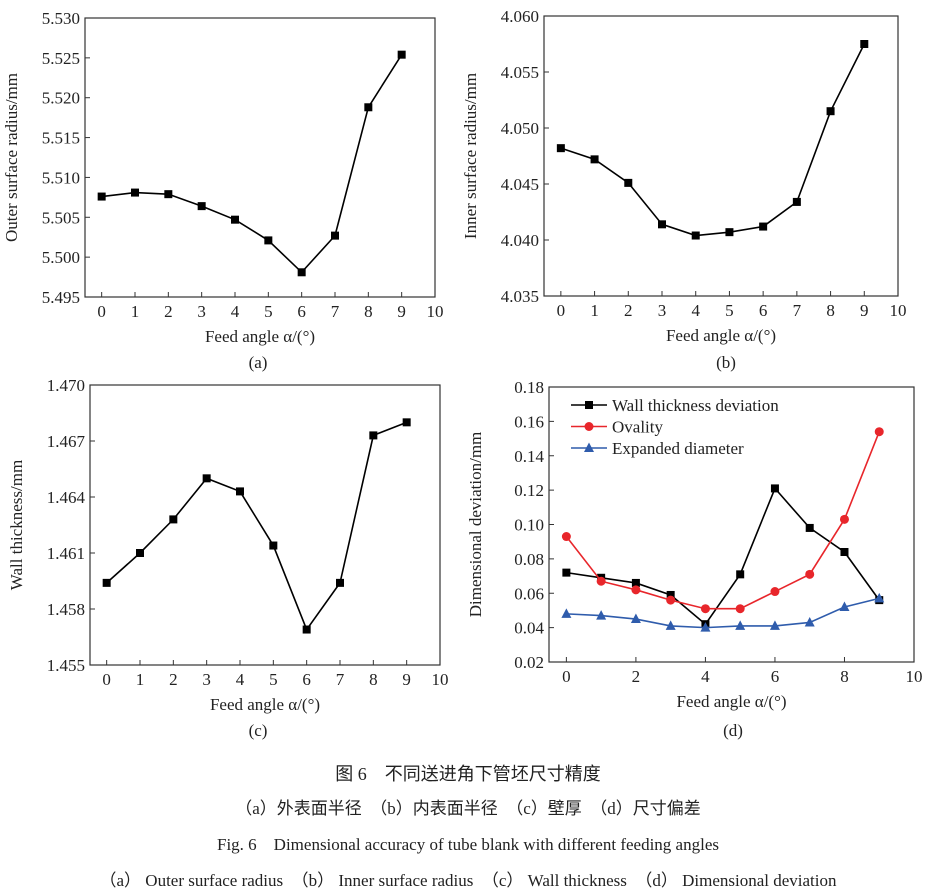 Image resolution: width=936 pixels, height=896 pixels. Describe the element at coordinates (695, 405) in the screenshot. I see `legend-label: Wall thickness deviation` at that location.